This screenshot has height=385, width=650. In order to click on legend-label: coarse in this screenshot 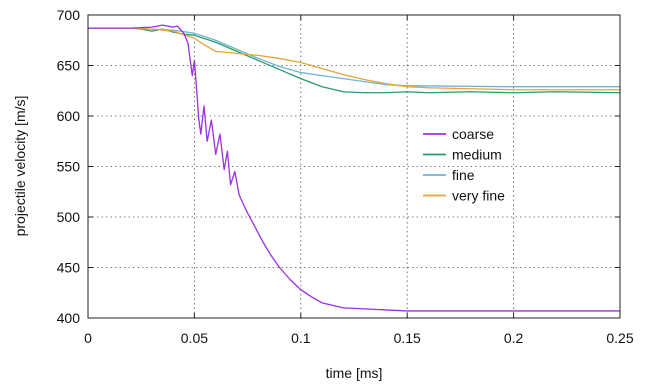, I will do `click(473, 134)`.